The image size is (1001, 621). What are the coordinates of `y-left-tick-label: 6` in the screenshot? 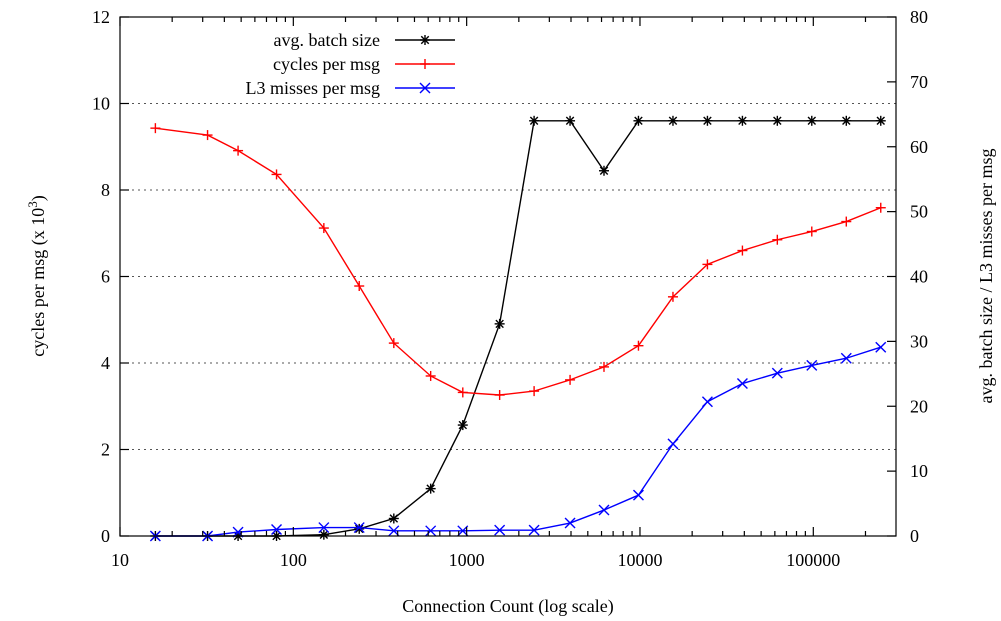 It's located at (105, 277).